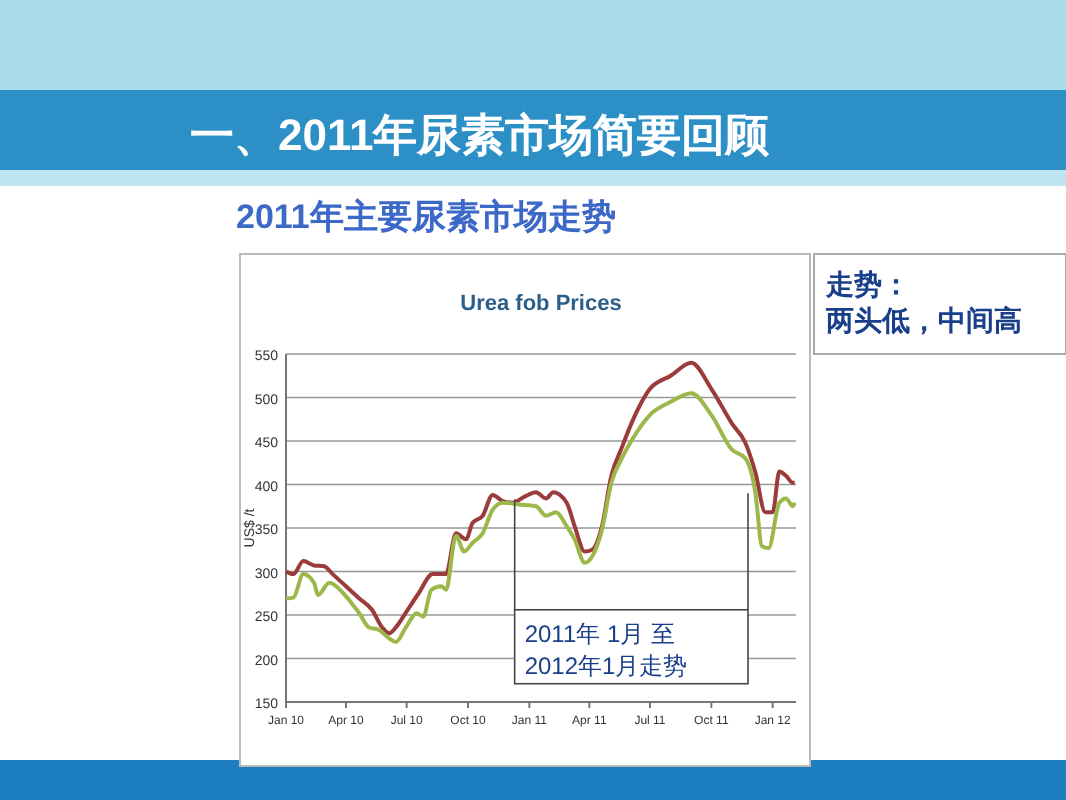 This screenshot has width=1066, height=800. I want to click on chart-subtitle: 一、2011年尿素市场简要回顾, so click(481, 135).